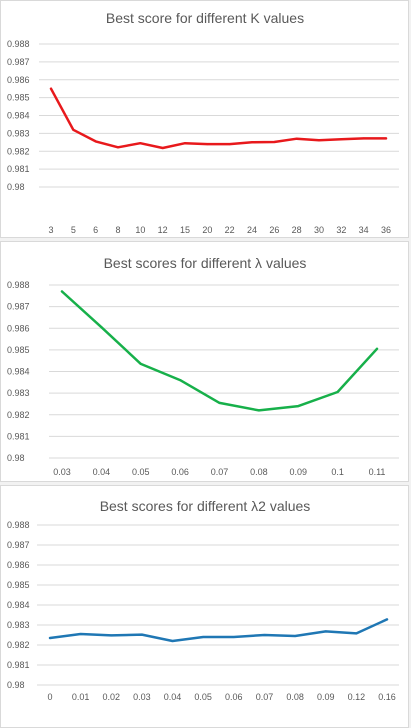 Image resolution: width=411 pixels, height=728 pixels. Describe the element at coordinates (205, 263) in the screenshot. I see `chart-title: Best scores for different λ values` at that location.